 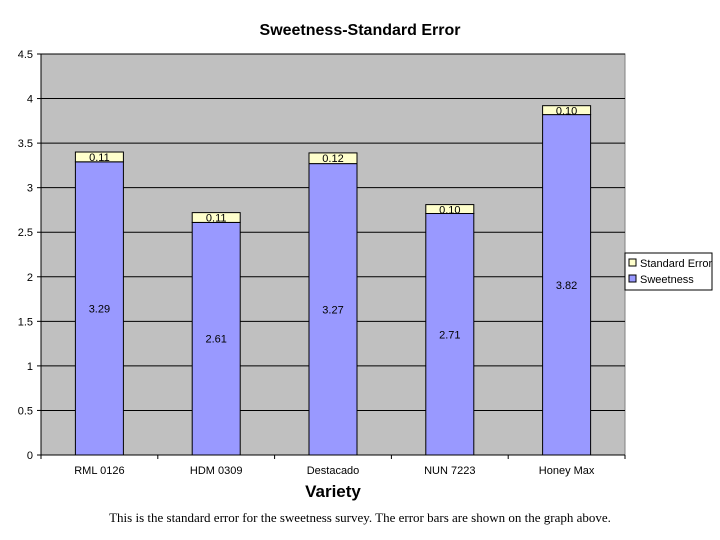 What do you see at coordinates (30, 100) in the screenshot?
I see `y-tick-label: 4` at bounding box center [30, 100].